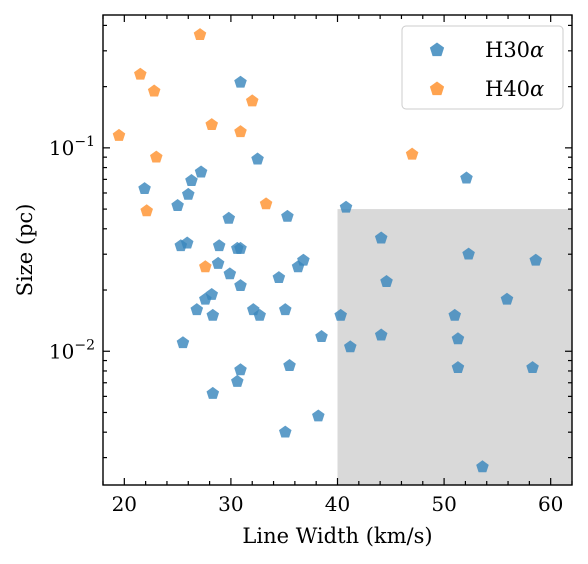 This screenshot has width=588, height=564. I want to click on y-axis-label: Size (pc), so click(25, 250).